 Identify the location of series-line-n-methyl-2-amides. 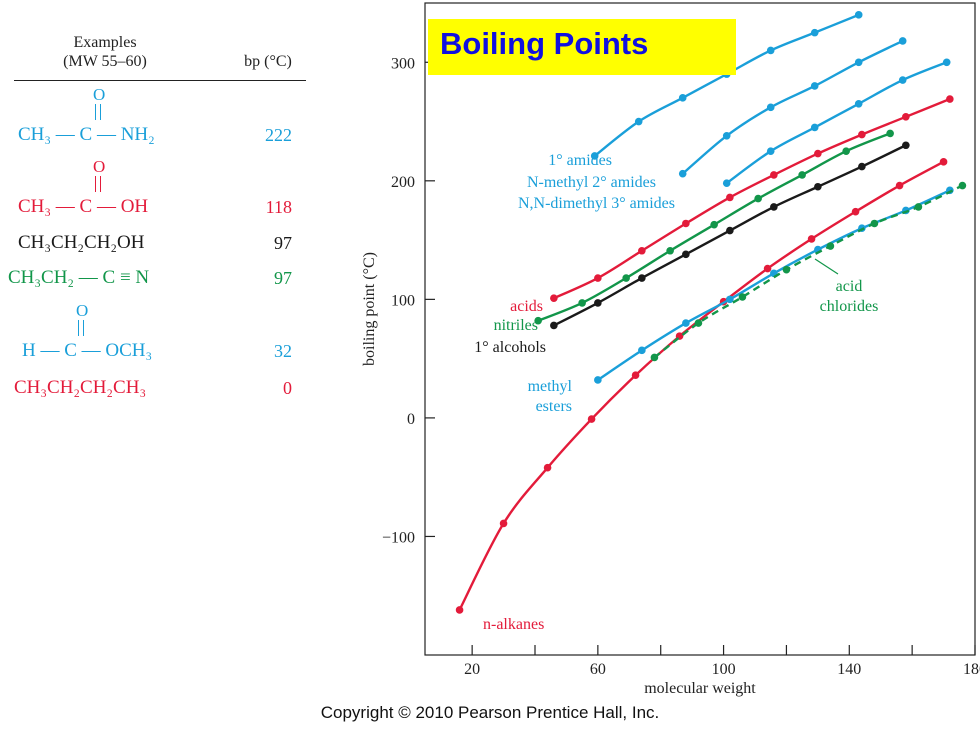
(792, 107).